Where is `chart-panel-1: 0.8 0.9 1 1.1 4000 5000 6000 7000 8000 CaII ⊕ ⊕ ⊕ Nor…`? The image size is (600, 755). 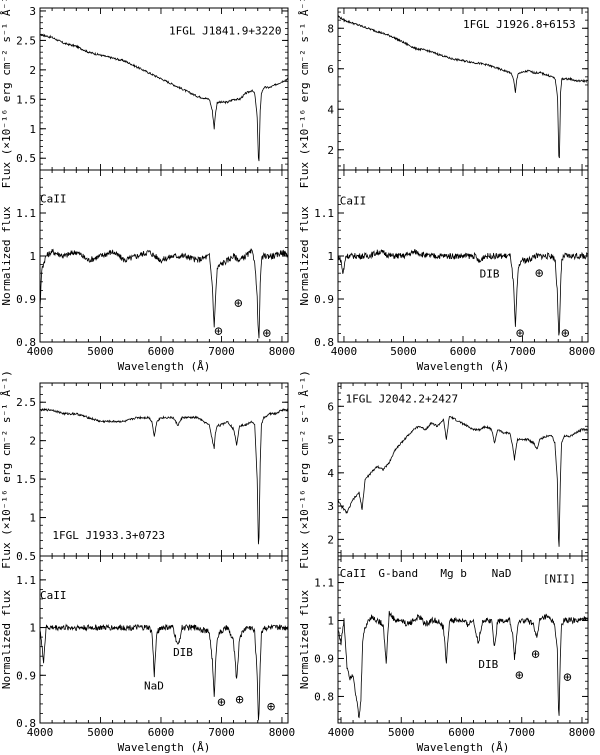 chart-panel-1: 0.8 0.9 1 1.1 4000 5000 6000 7000 8000 CaII ⊕ ⊕ ⊕ Nor… is located at coordinates (148, 271).